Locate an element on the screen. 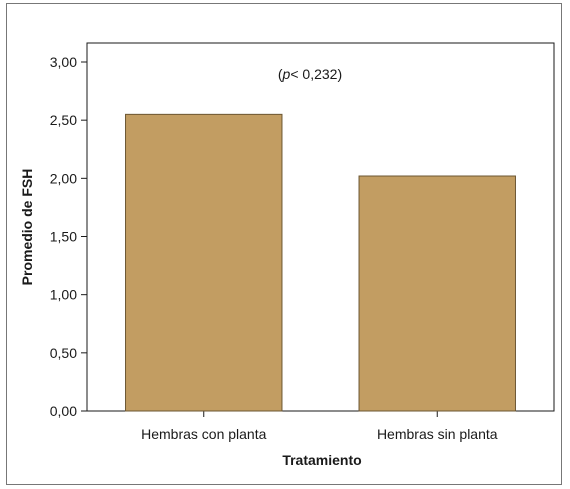  y-tick-label: 3,00 is located at coordinates (63, 62).